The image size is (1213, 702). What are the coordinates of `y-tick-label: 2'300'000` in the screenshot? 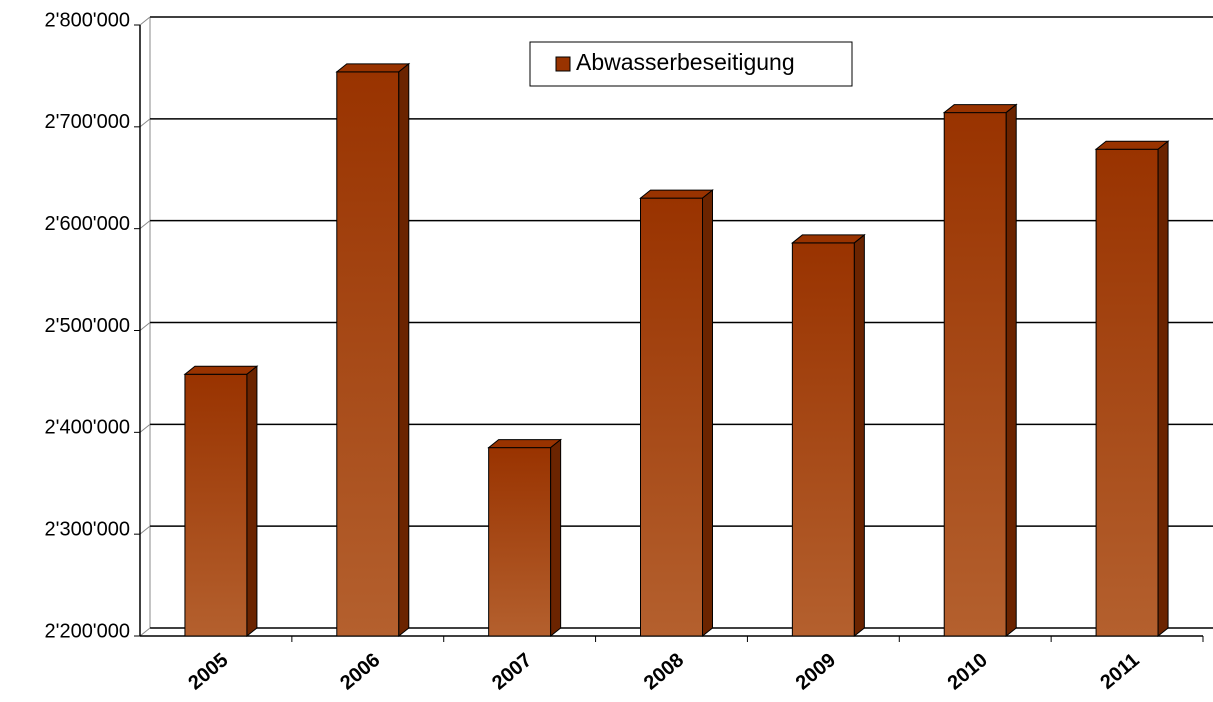 It's located at (88, 529).